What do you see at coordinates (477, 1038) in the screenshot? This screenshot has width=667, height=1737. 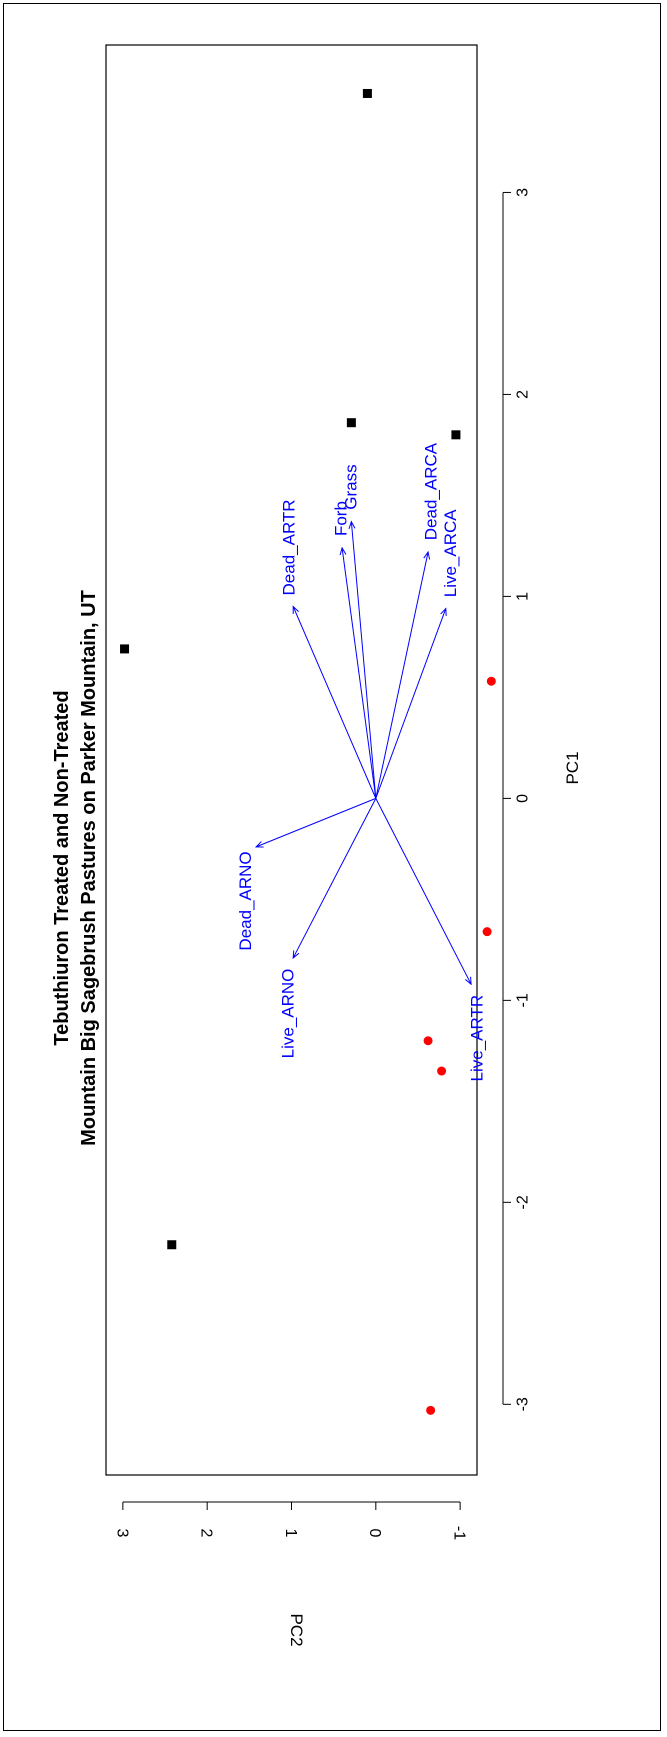 I see `loading-label: Live_ARTR` at bounding box center [477, 1038].